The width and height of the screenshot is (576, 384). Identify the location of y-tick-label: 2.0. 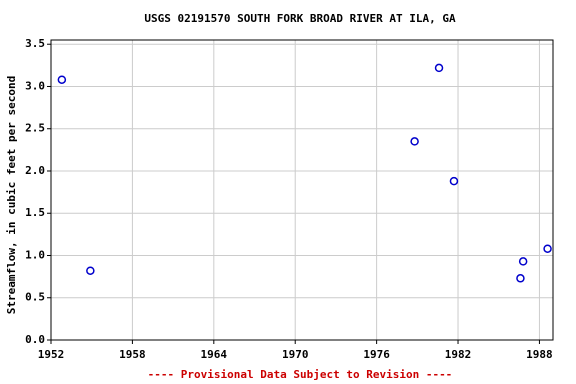
(35, 170).